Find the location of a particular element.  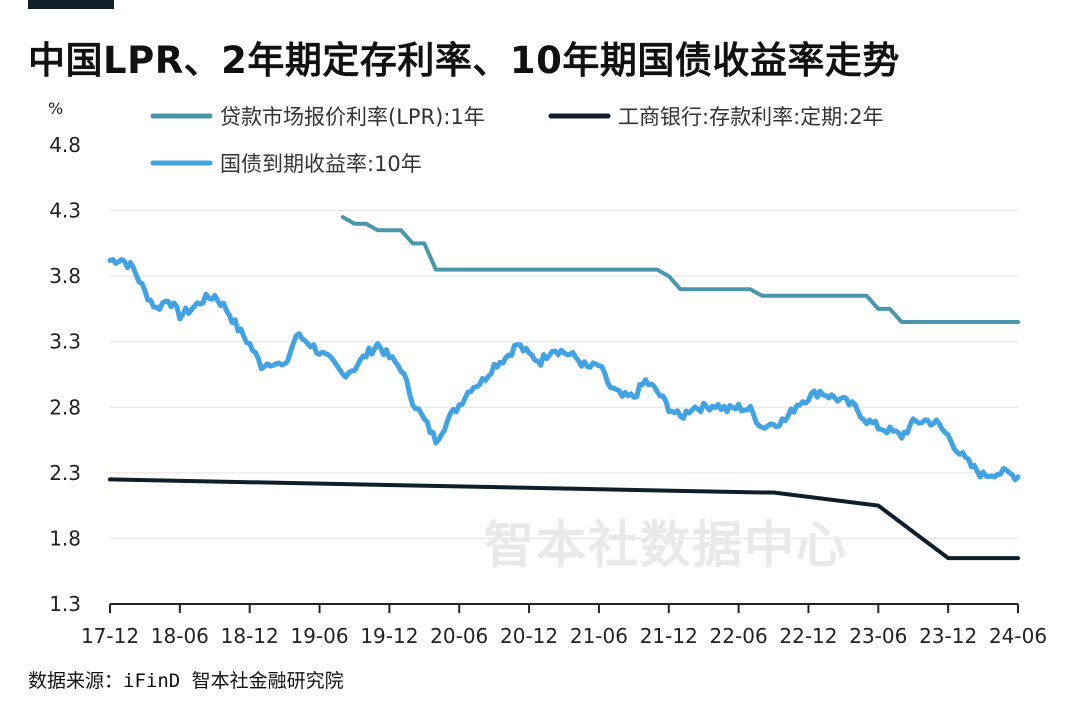

series-line-lpr-1y is located at coordinates (680, 269).